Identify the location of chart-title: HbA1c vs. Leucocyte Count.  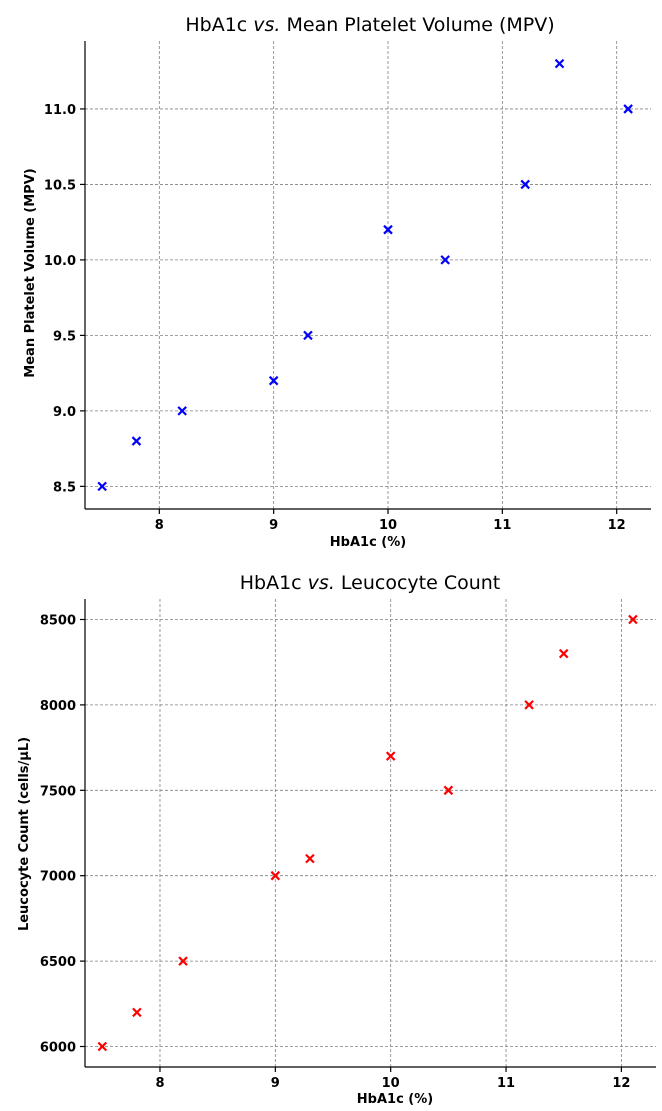
(370, 583).